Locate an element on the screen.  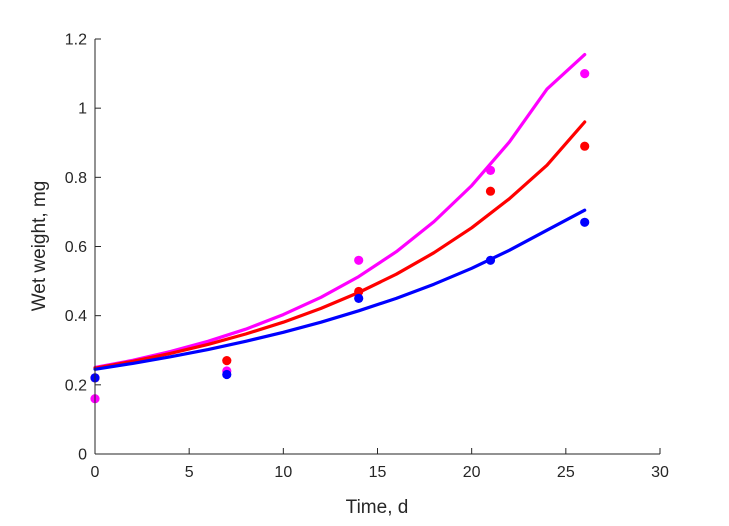
y-tick-label: 0 is located at coordinates (82, 455).